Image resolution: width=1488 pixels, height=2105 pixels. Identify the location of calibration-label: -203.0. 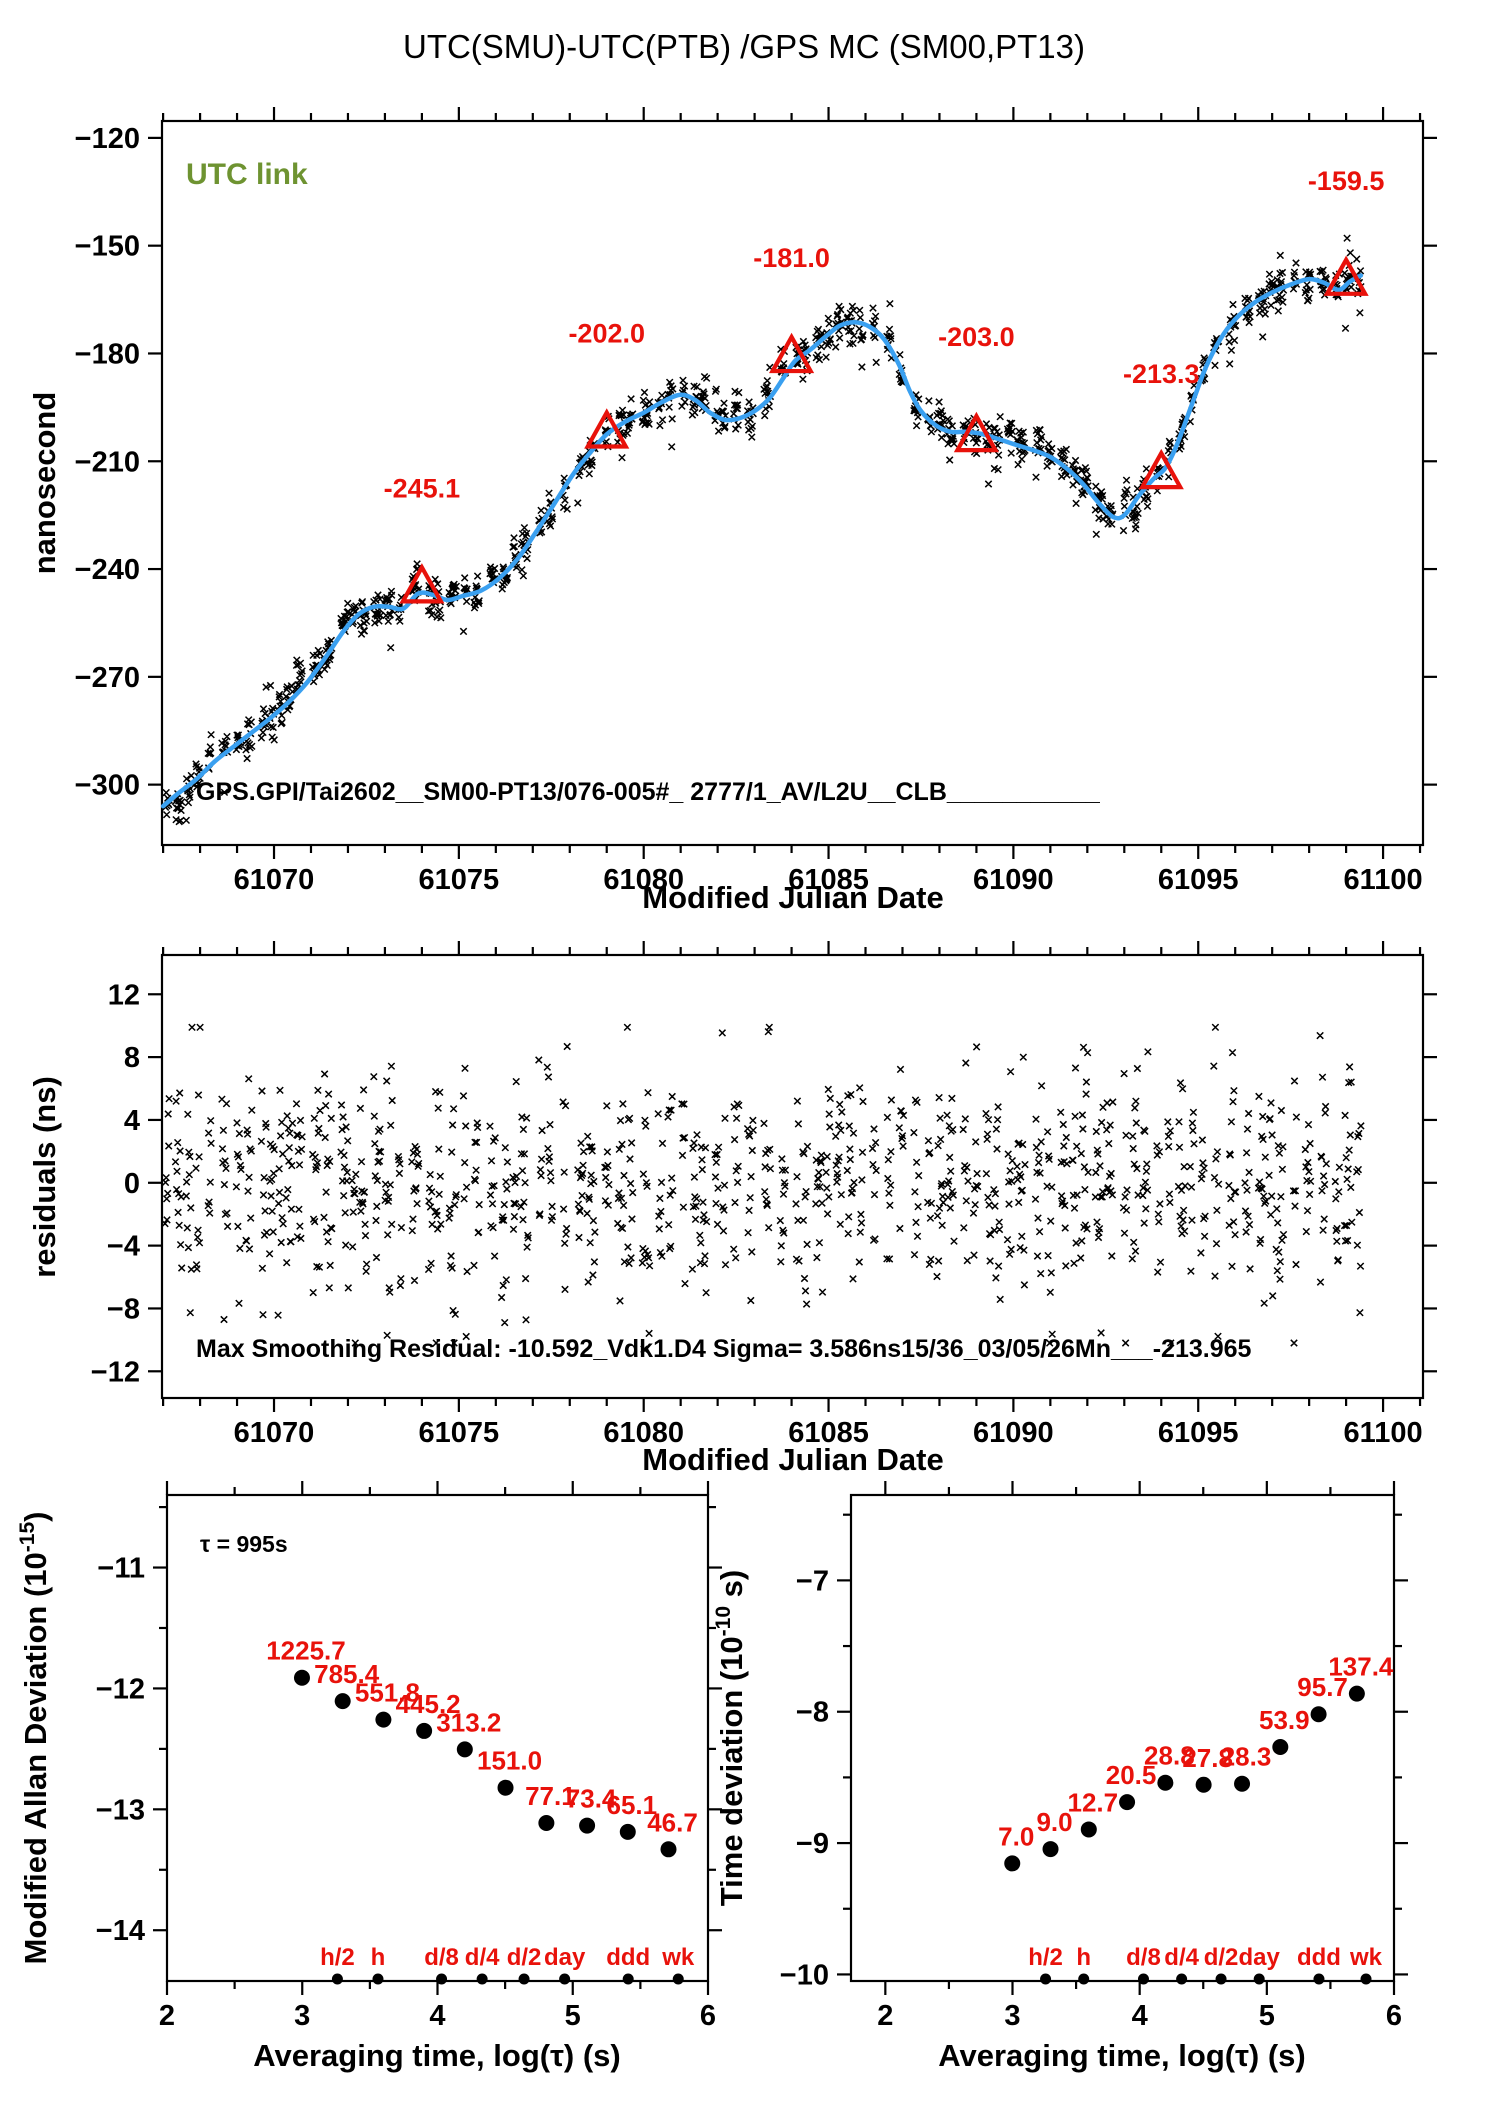
(976, 337).